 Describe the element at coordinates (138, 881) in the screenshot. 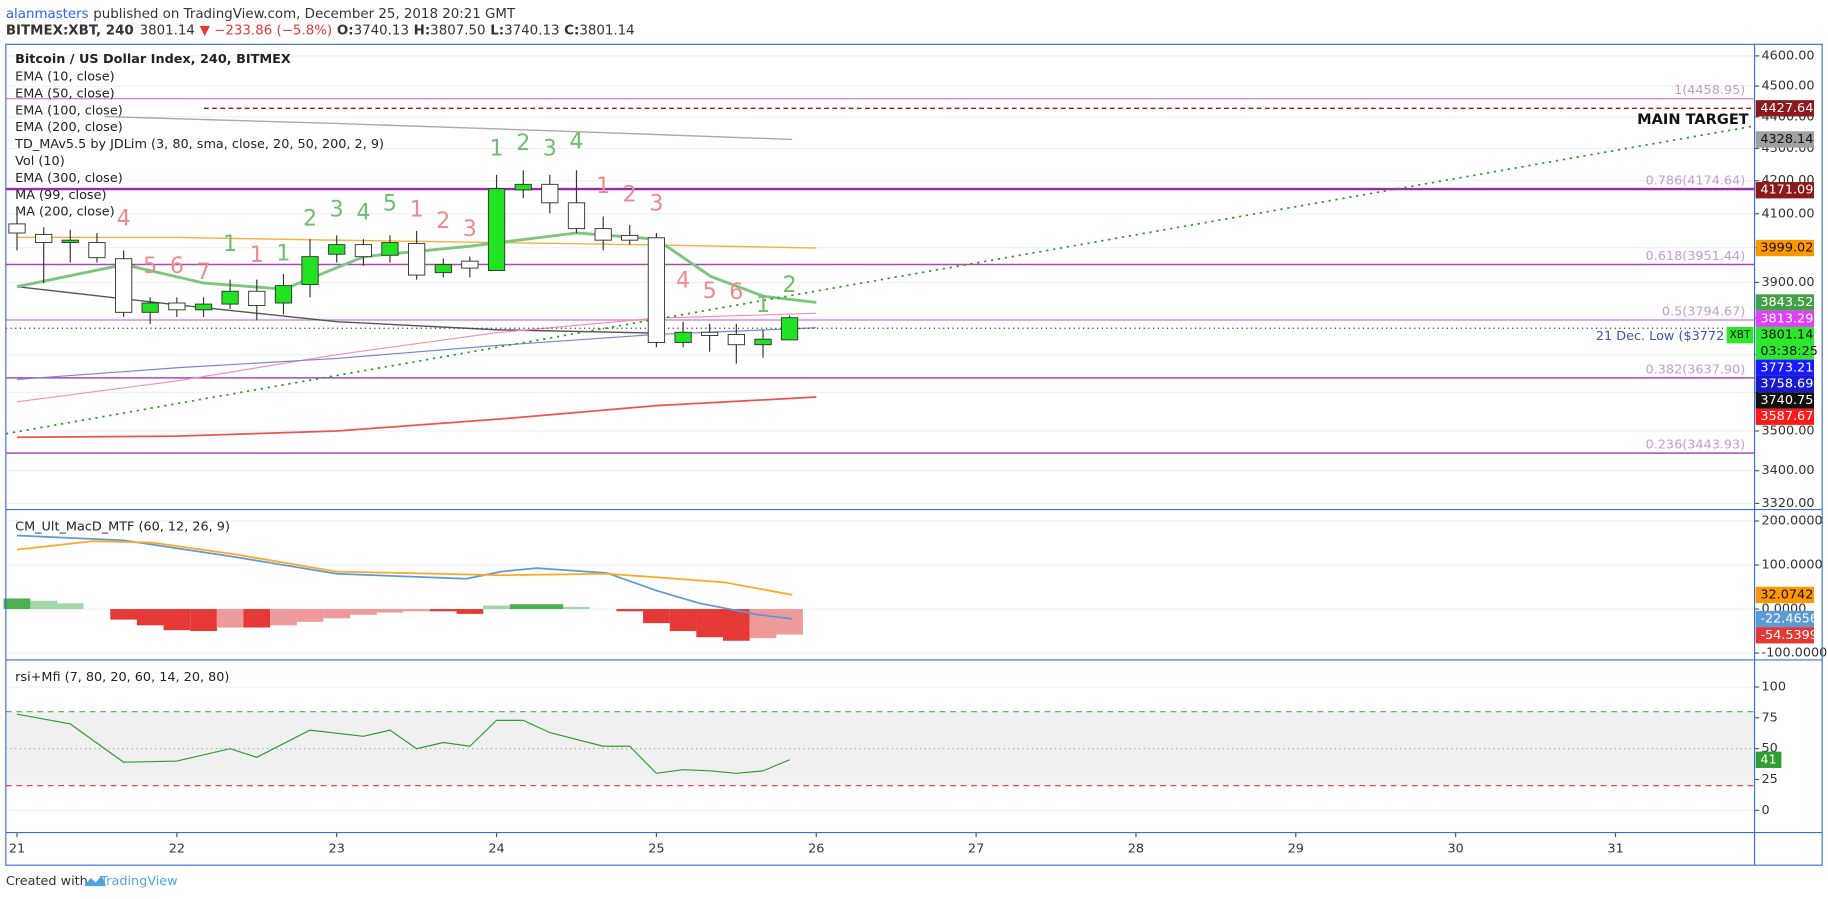

I see `brand: TradingView` at that location.